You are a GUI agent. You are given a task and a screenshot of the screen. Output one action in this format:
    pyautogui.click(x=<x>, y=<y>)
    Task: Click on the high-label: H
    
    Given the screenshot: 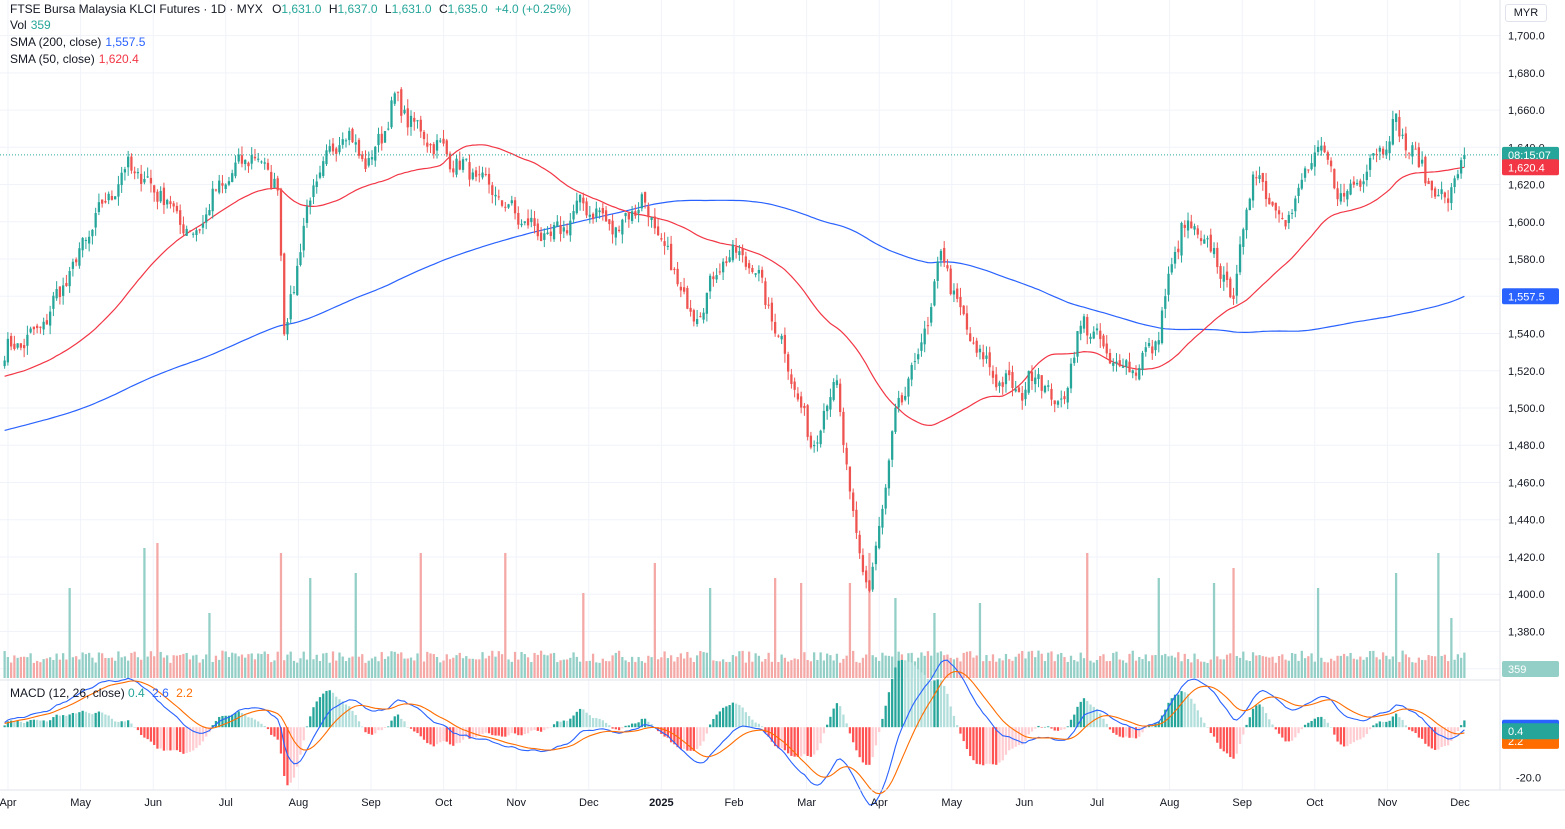 What is the action you would take?
    pyautogui.click(x=333, y=9)
    